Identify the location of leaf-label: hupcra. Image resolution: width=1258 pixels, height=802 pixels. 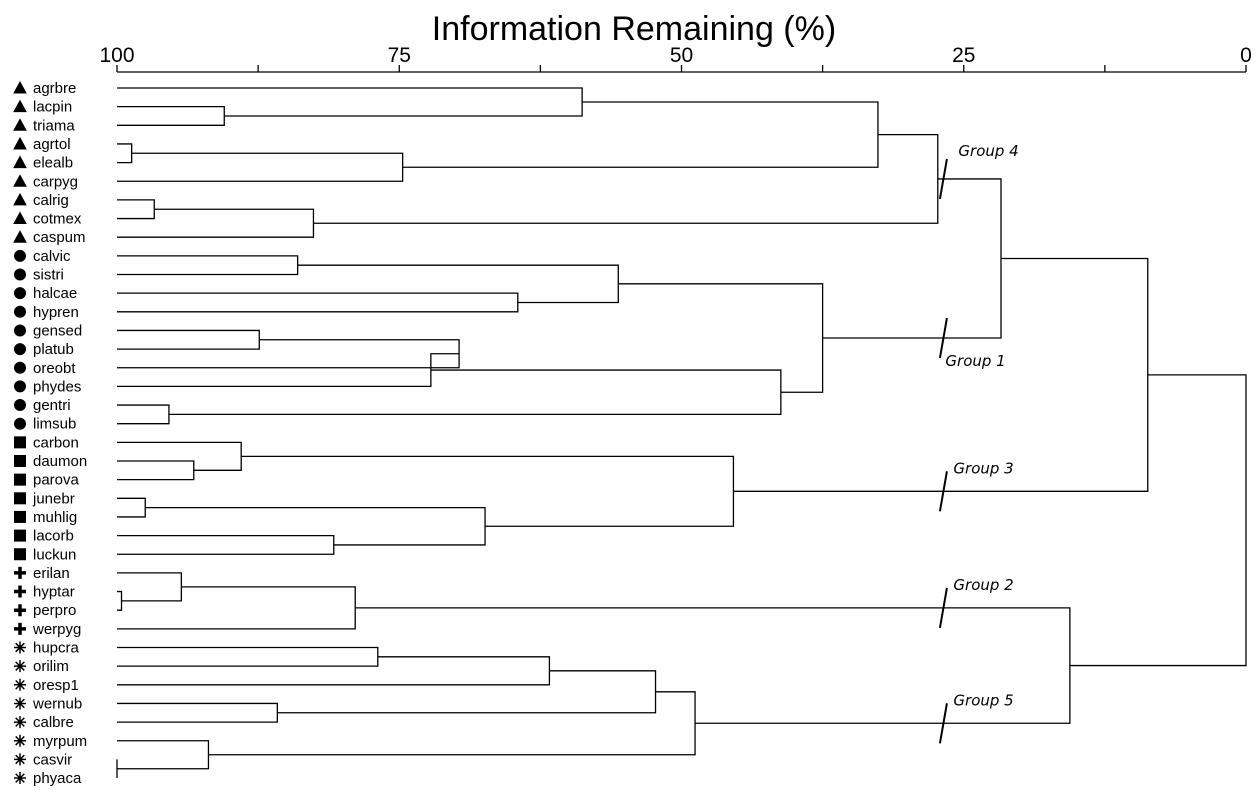
(56, 648).